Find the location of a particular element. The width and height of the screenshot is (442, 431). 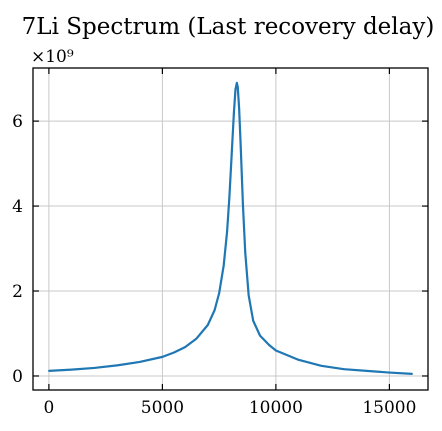

chart-title: 7Li Spectrum (Last recovery delay) is located at coordinates (228, 27).